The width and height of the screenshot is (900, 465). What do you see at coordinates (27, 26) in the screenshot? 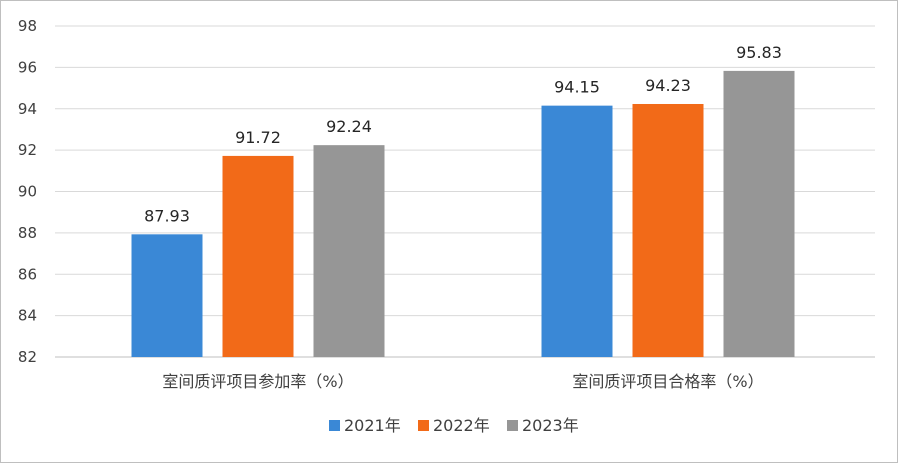
I see `y-tick-label: 98` at bounding box center [27, 26].